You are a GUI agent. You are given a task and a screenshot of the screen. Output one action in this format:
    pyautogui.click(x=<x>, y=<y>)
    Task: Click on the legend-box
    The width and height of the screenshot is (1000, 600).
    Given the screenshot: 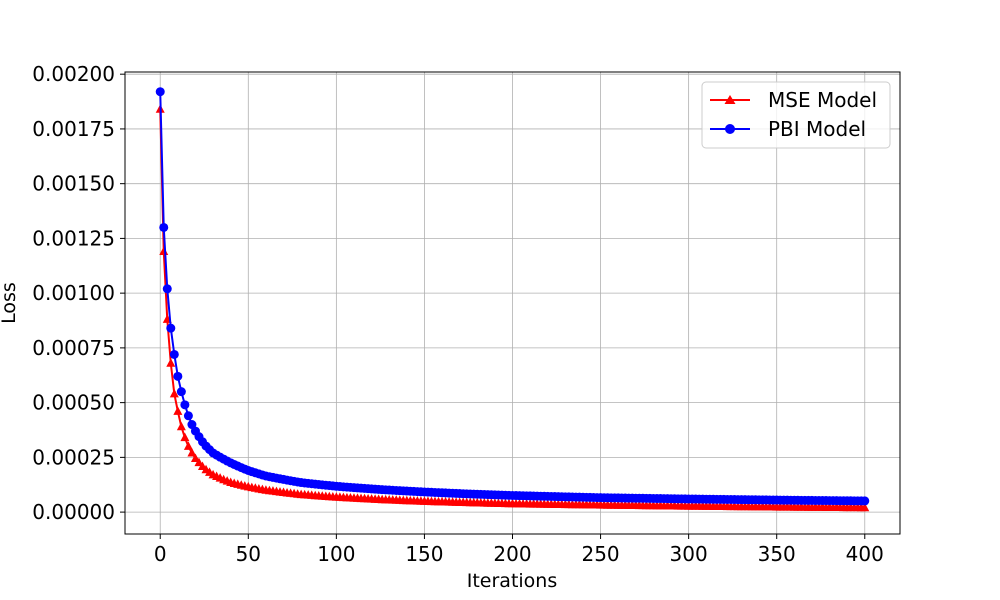 What is the action you would take?
    pyautogui.click(x=796, y=115)
    